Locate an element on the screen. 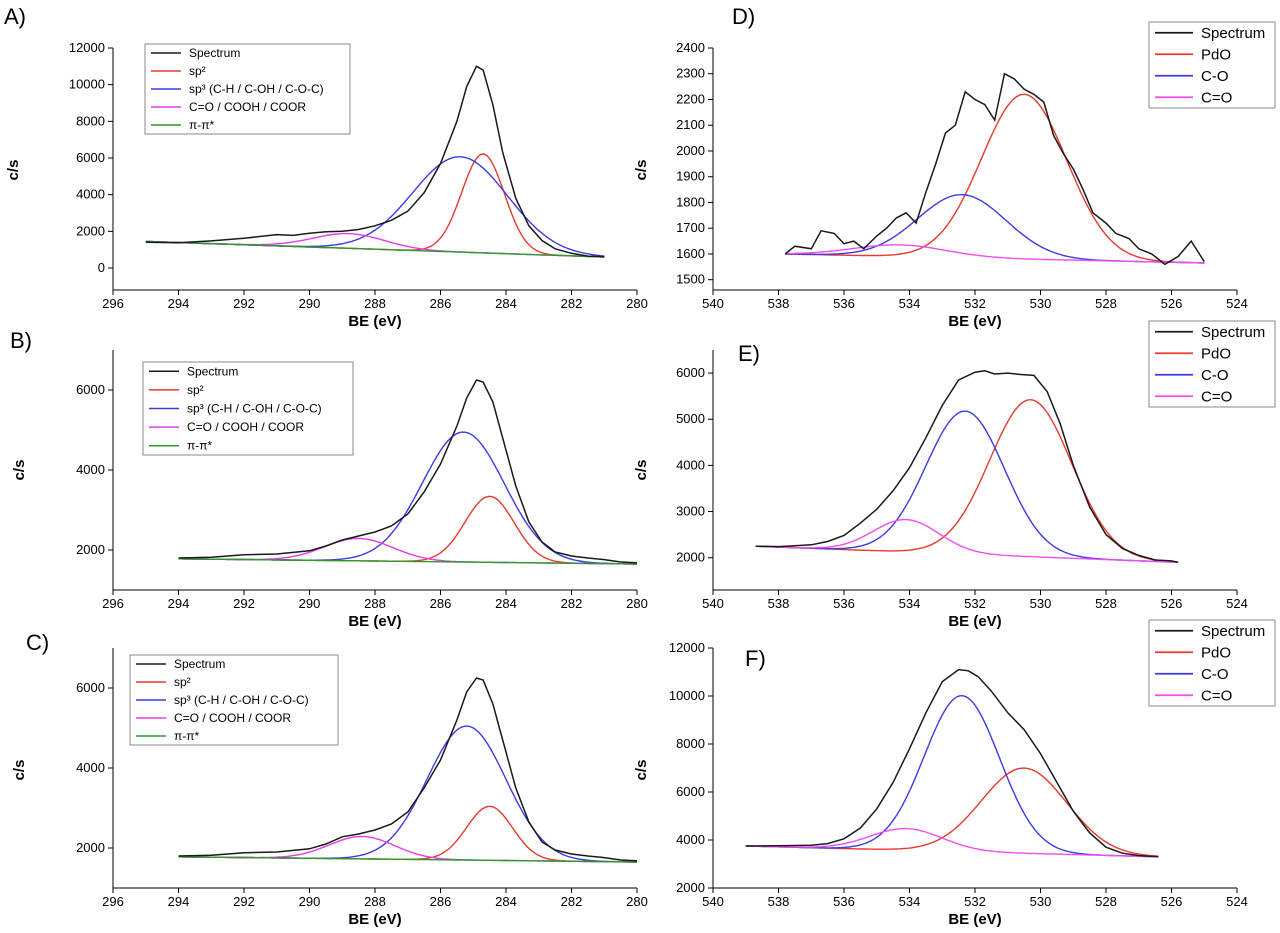 Image resolution: width=1280 pixels, height=933 pixels. y-tick-label: 2400 is located at coordinates (690, 47).